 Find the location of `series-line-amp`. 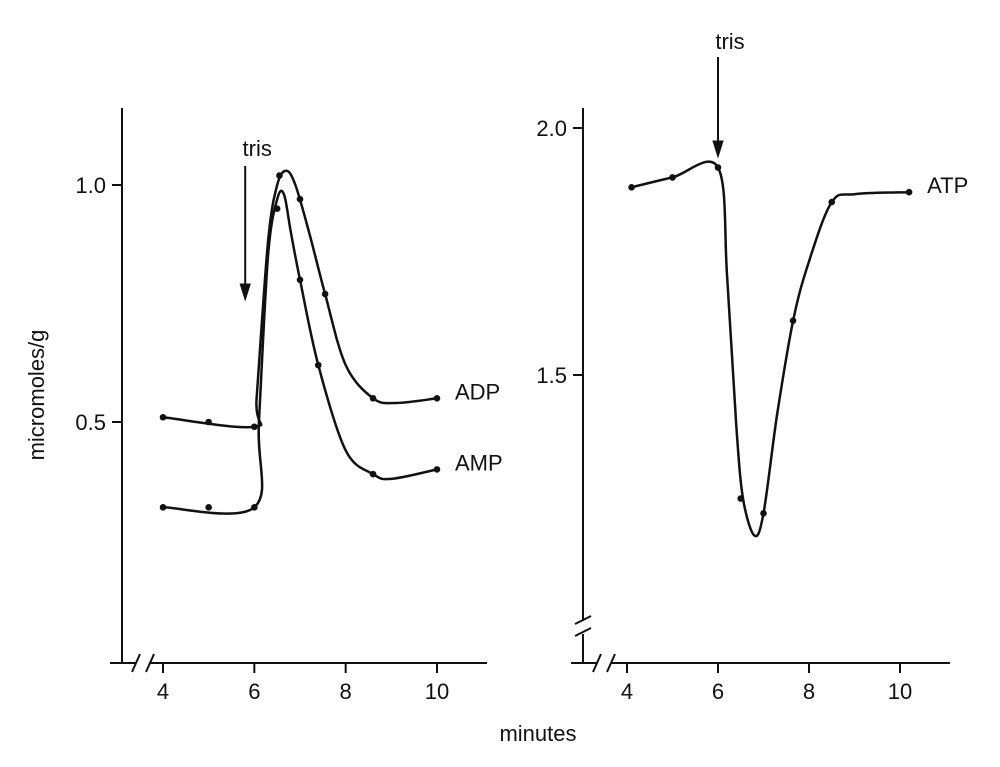

series-line-amp is located at coordinates (300, 352).